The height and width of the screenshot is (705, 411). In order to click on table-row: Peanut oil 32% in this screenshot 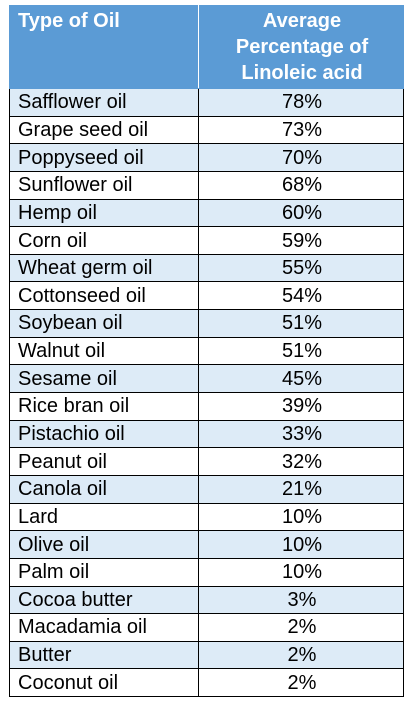, I will do `click(206, 461)`.